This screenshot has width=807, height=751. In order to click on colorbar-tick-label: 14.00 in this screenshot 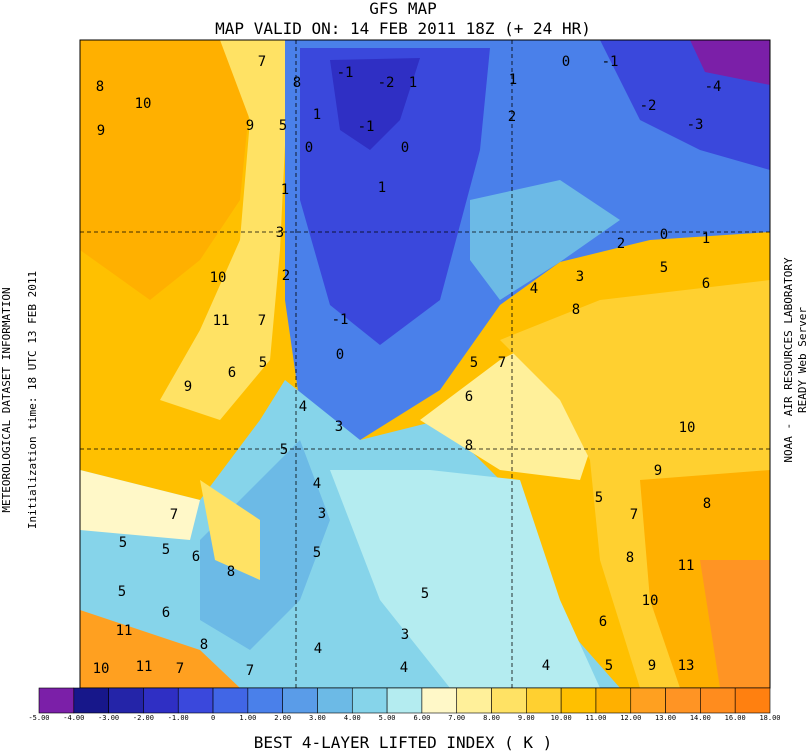, I will do `click(700, 718)`.